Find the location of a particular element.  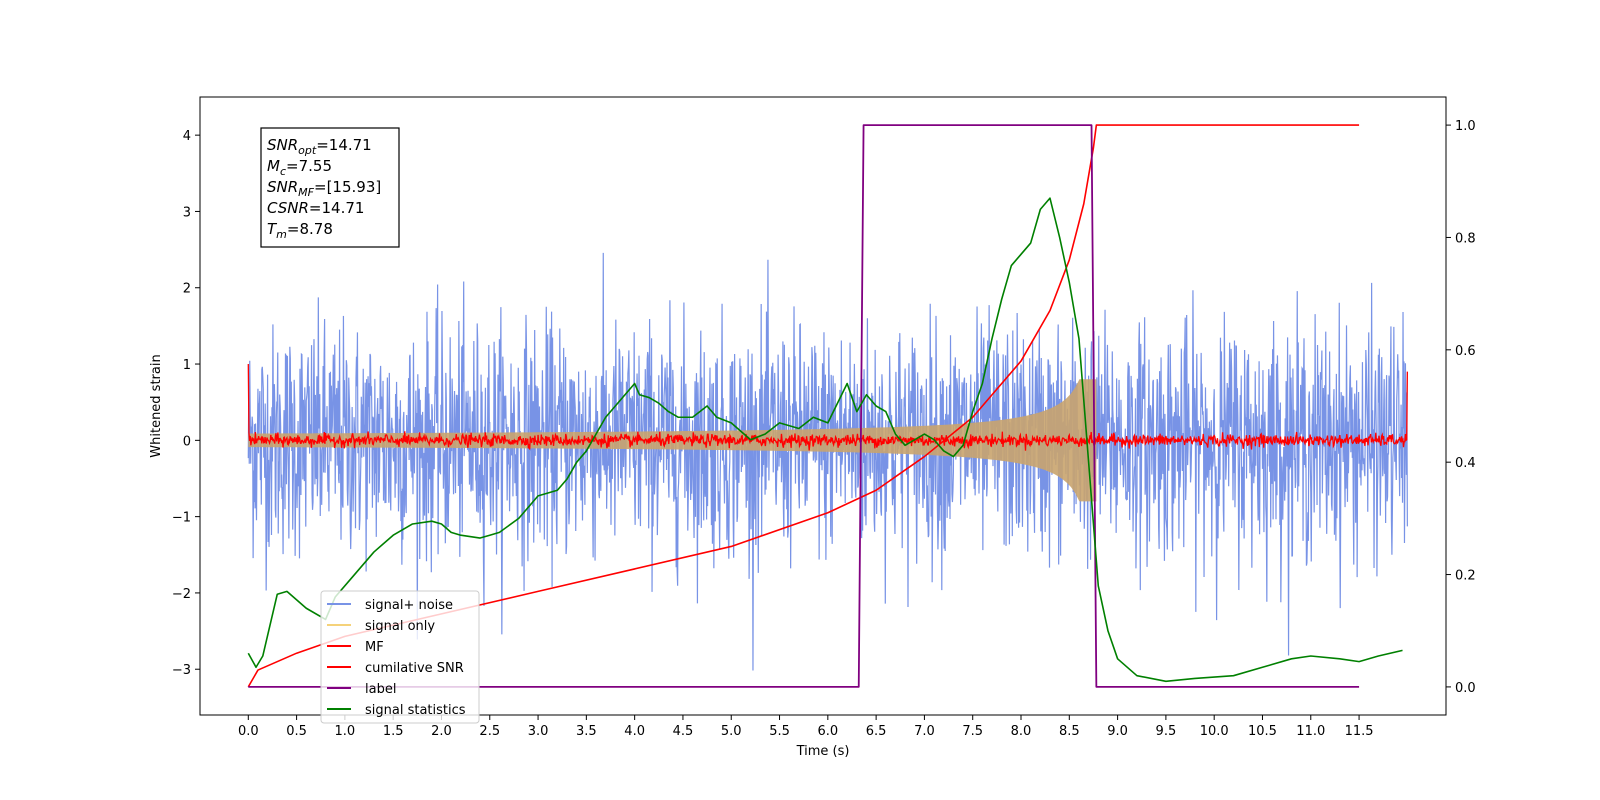

x-tick-label: 9.5 is located at coordinates (1166, 731).